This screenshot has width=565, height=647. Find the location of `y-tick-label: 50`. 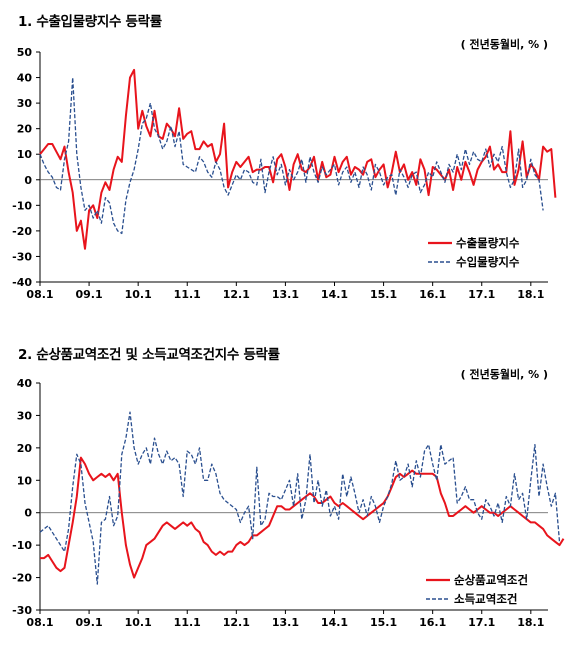

y-tick-label: 50 is located at coordinates (25, 52).